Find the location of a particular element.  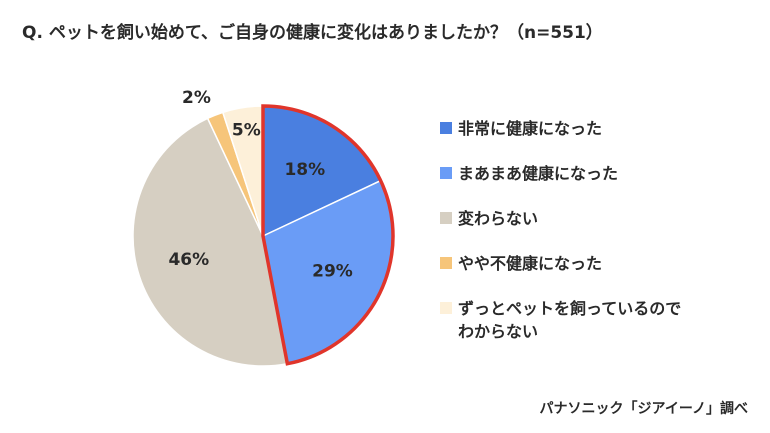

slice-label-1: 29% is located at coordinates (332, 271).